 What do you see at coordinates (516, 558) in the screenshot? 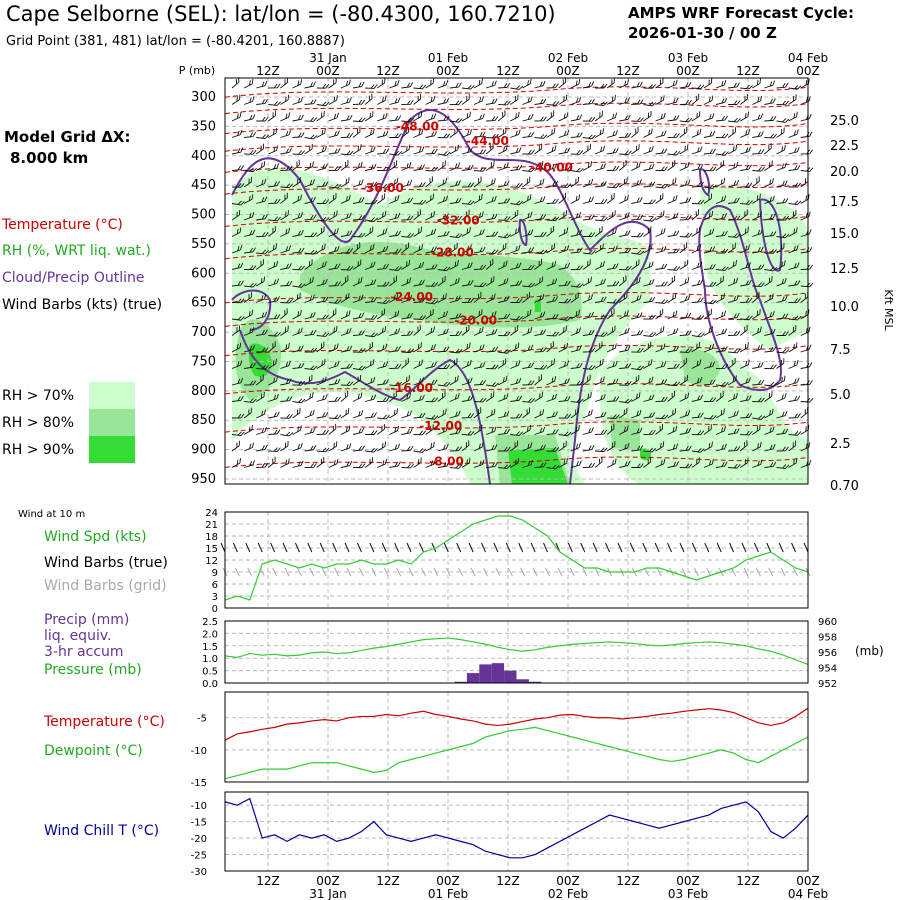
I see `wind-speed-line` at bounding box center [516, 558].